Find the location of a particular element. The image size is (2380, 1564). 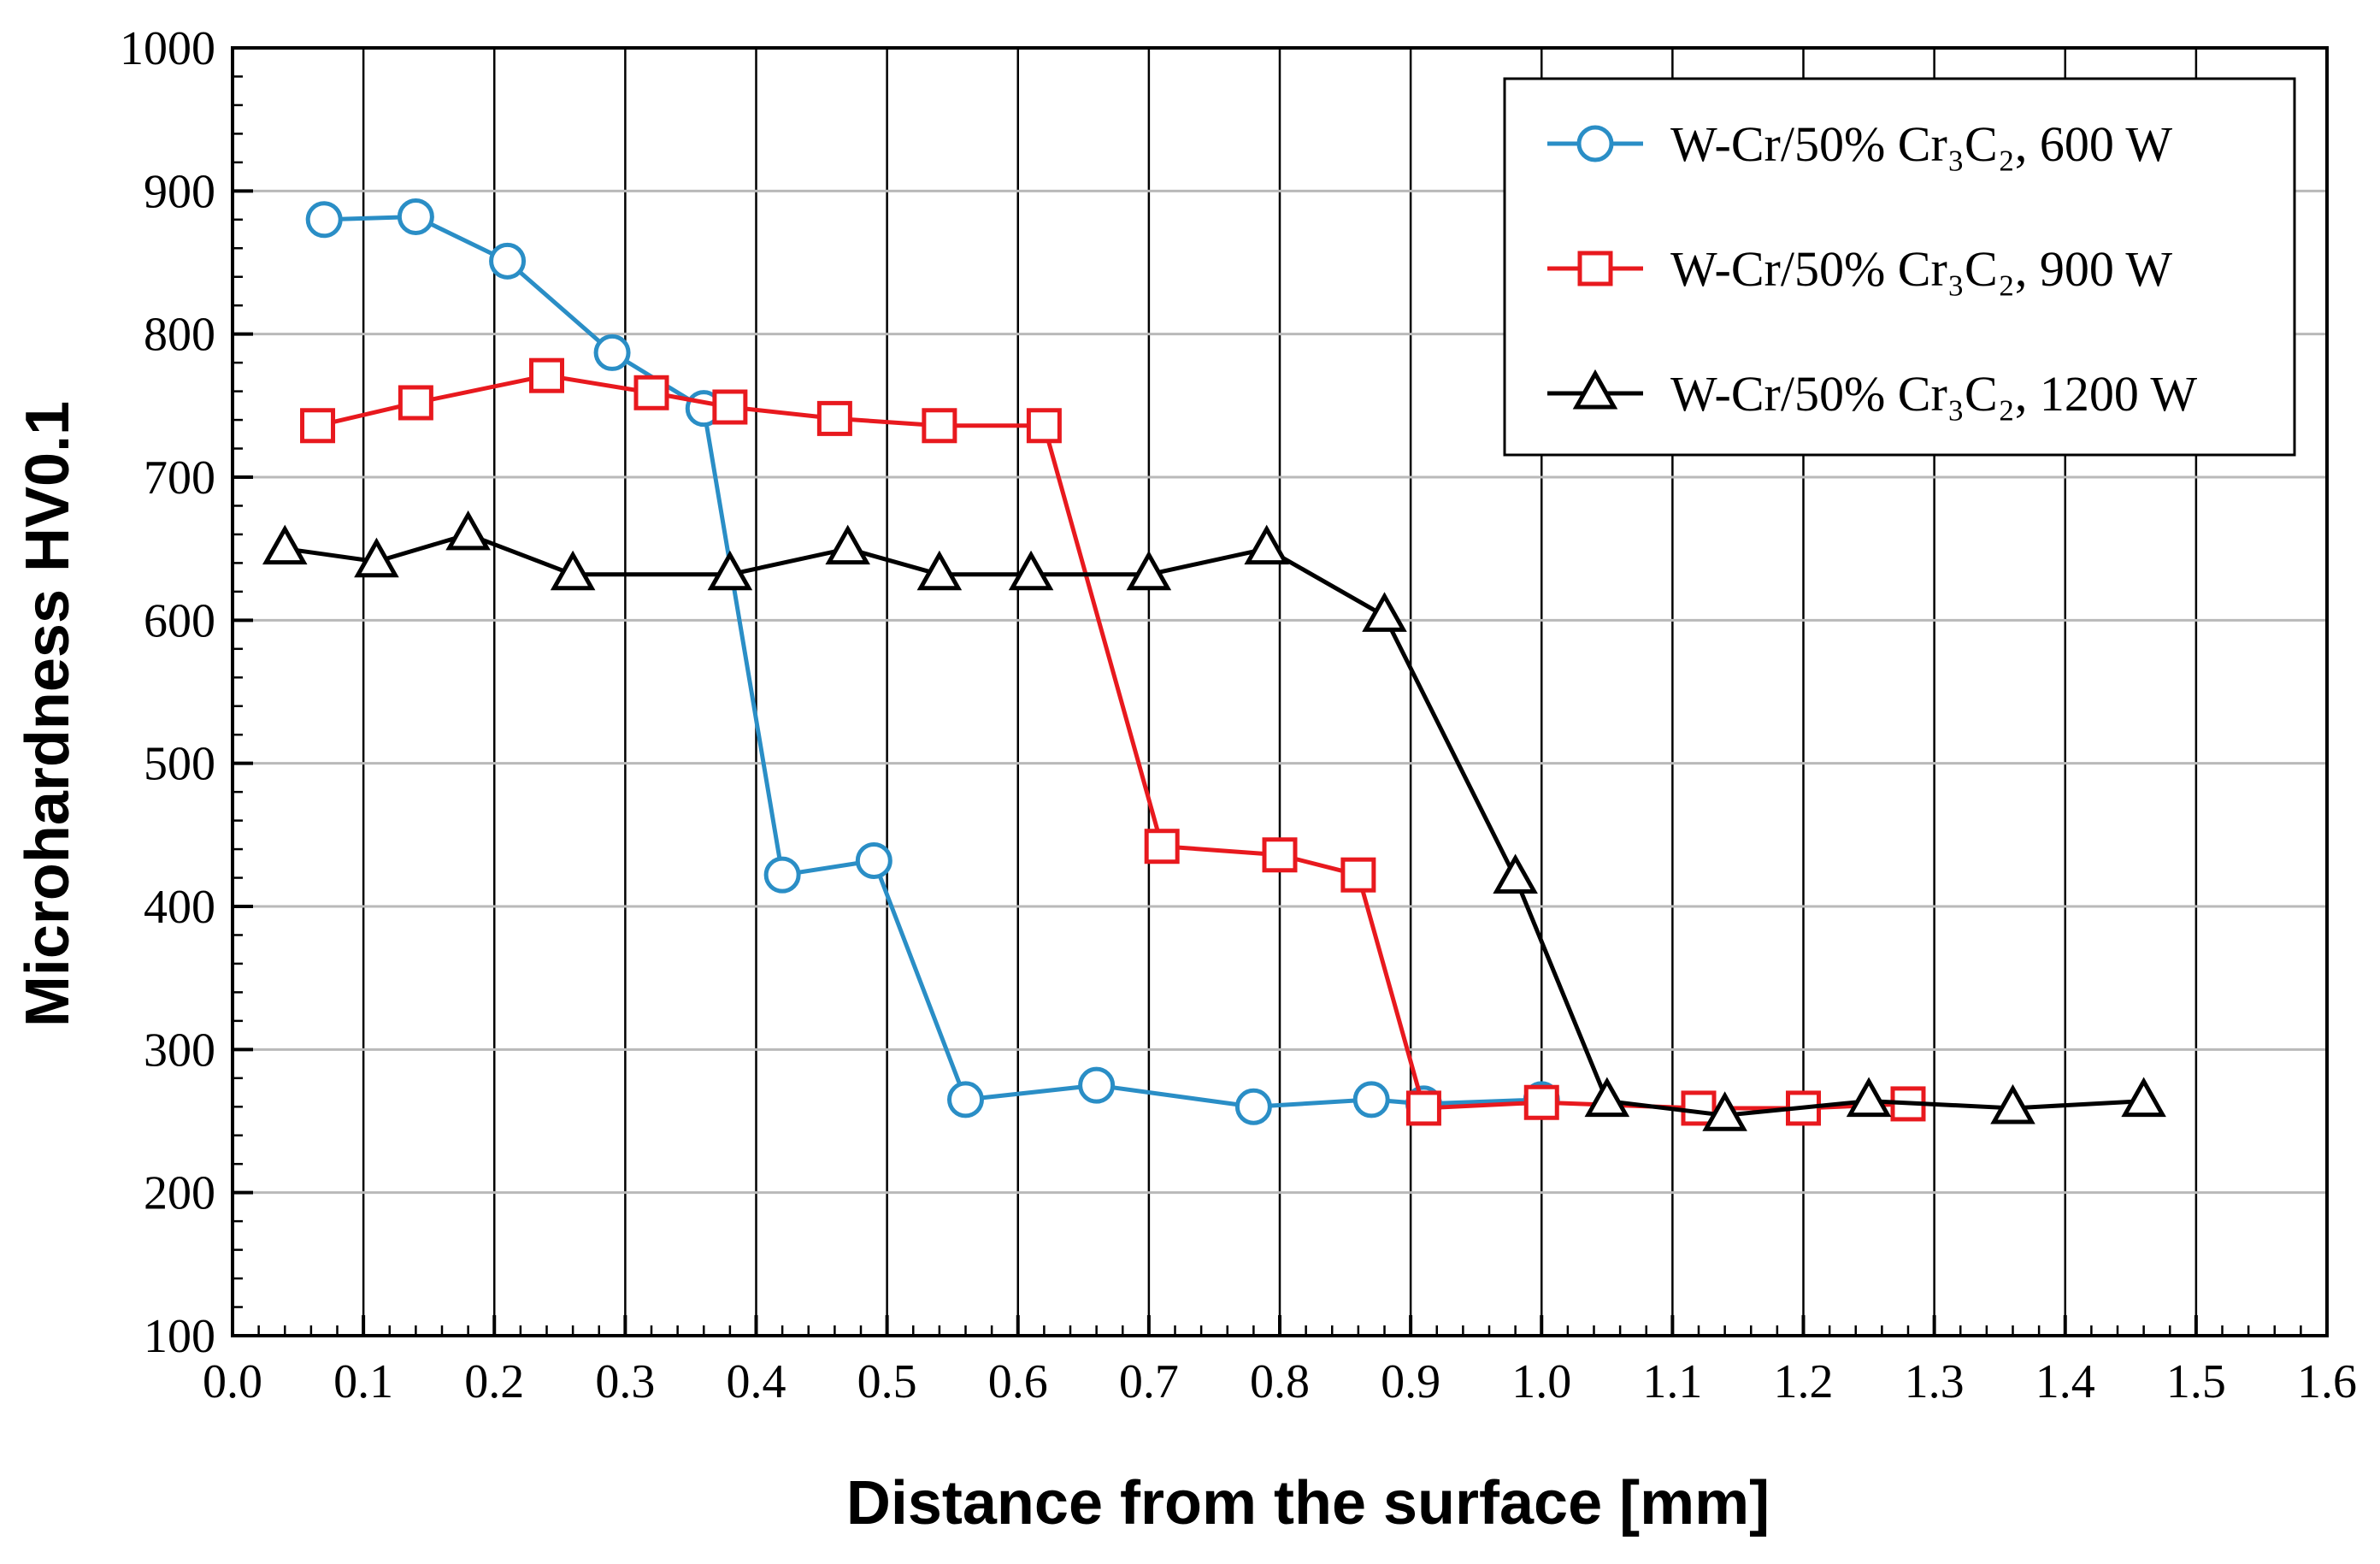

x-tick-label: 1.2 is located at coordinates (1804, 1381).